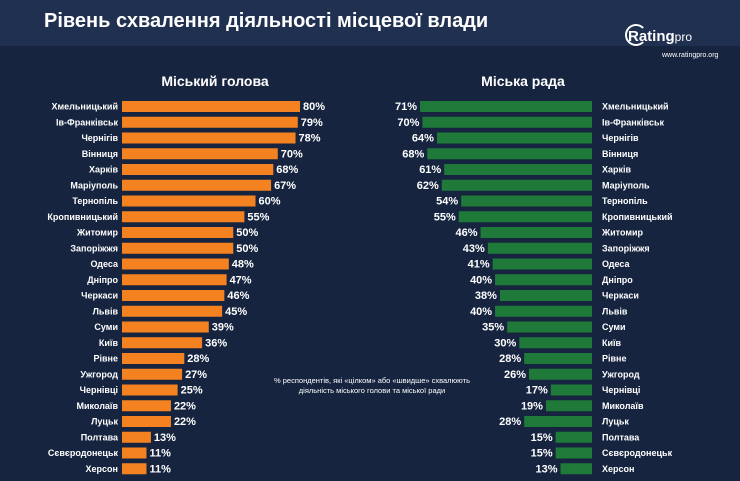  I want to click on council-value-label: 40%, so click(481, 312).